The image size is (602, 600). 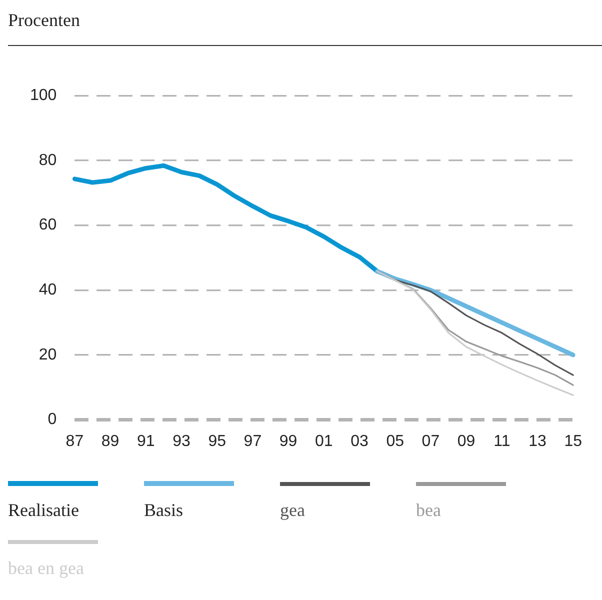 I want to click on x-tick-label: 15, so click(x=573, y=441).